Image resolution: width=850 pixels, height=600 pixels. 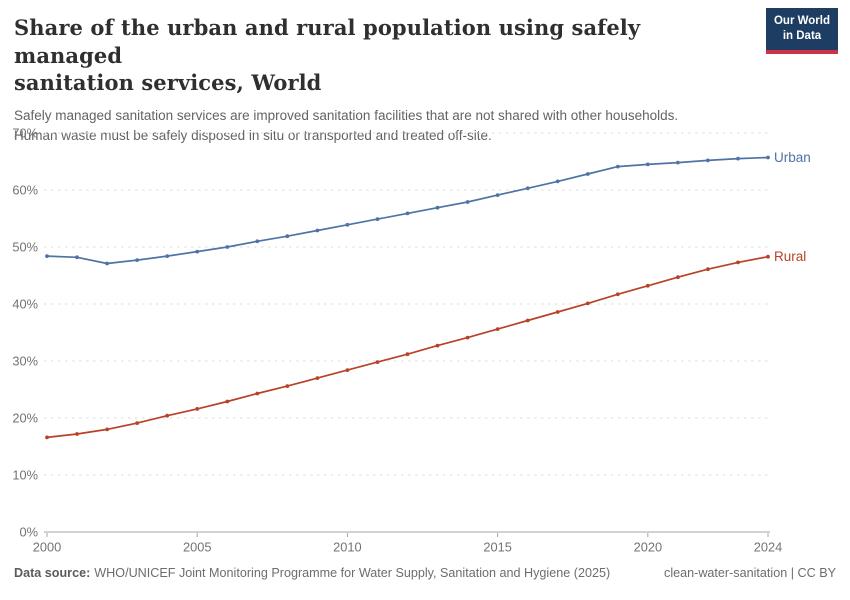 What do you see at coordinates (802, 35) in the screenshot?
I see `owid-logo-line2: in Data` at bounding box center [802, 35].